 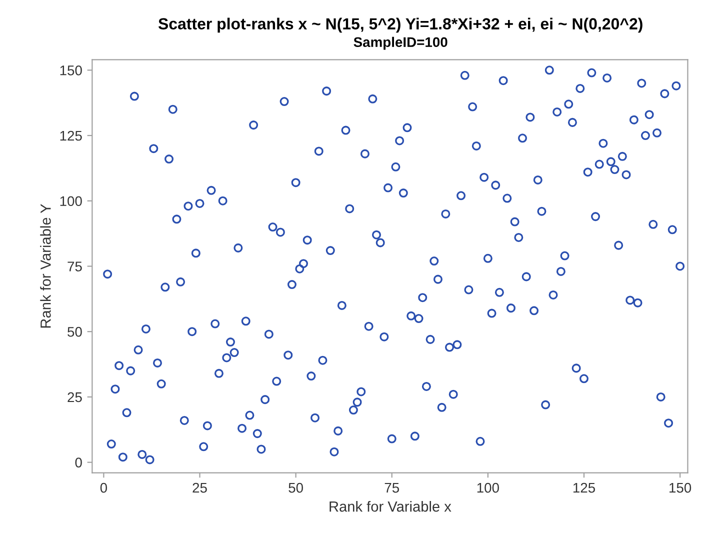 I want to click on x-tick-label: 25, so click(x=199, y=487).